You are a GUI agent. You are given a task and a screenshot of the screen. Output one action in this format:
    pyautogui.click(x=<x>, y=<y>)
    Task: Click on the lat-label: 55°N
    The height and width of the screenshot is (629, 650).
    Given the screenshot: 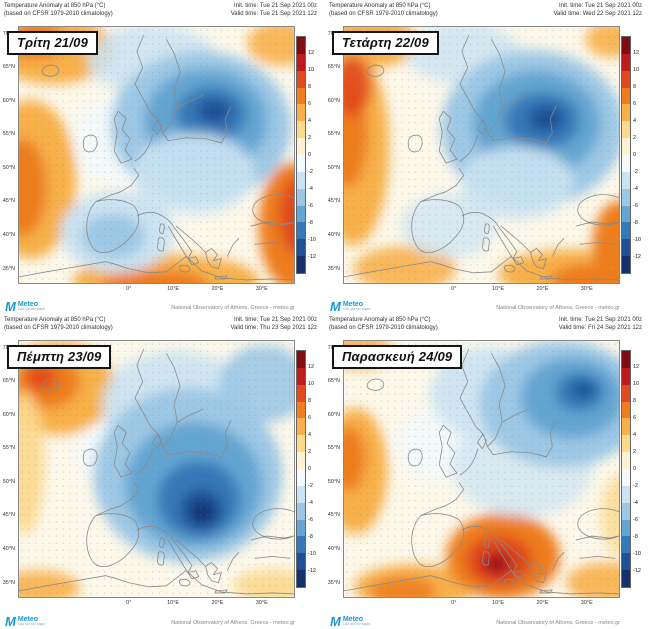 What is the action you would take?
    pyautogui.click(x=333, y=448)
    